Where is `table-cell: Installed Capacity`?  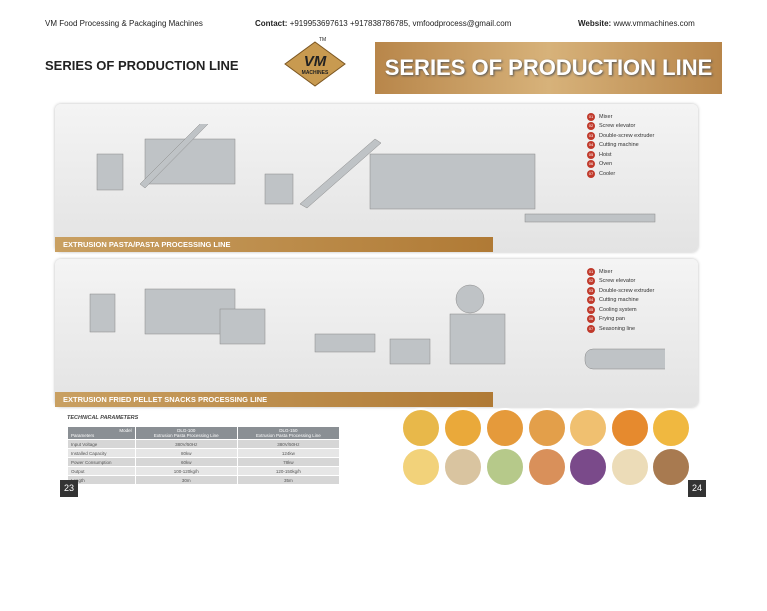 table-cell: Installed Capacity is located at coordinates (101, 453).